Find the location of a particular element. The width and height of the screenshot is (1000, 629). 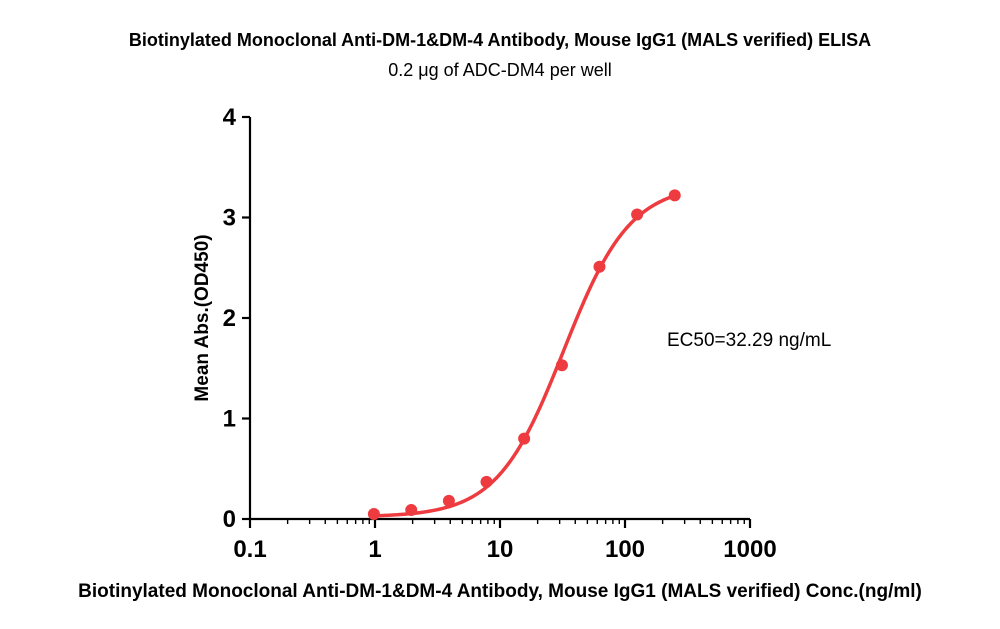

chart-subtitle: 0.2 μg of ADC-DM4 per well is located at coordinates (499, 70).